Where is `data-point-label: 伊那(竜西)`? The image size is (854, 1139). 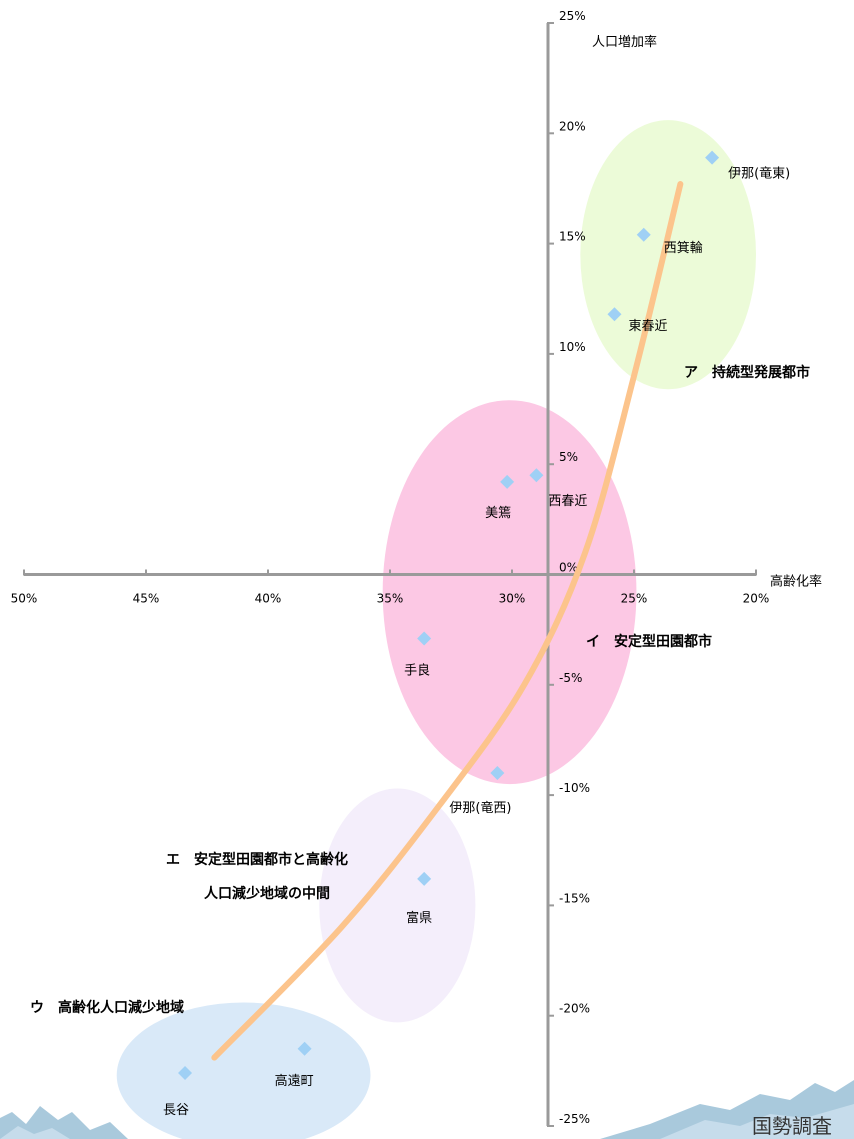 data-point-label: 伊那(竜西) is located at coordinates (480, 808).